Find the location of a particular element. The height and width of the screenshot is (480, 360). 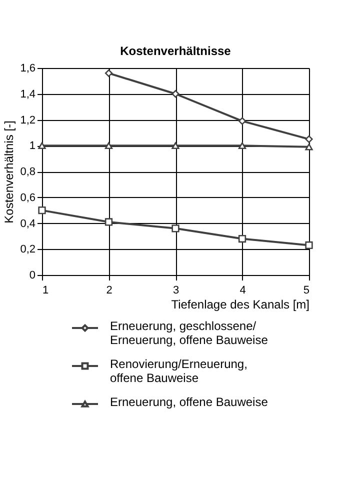

y-tick-label: 0 is located at coordinates (32, 276).